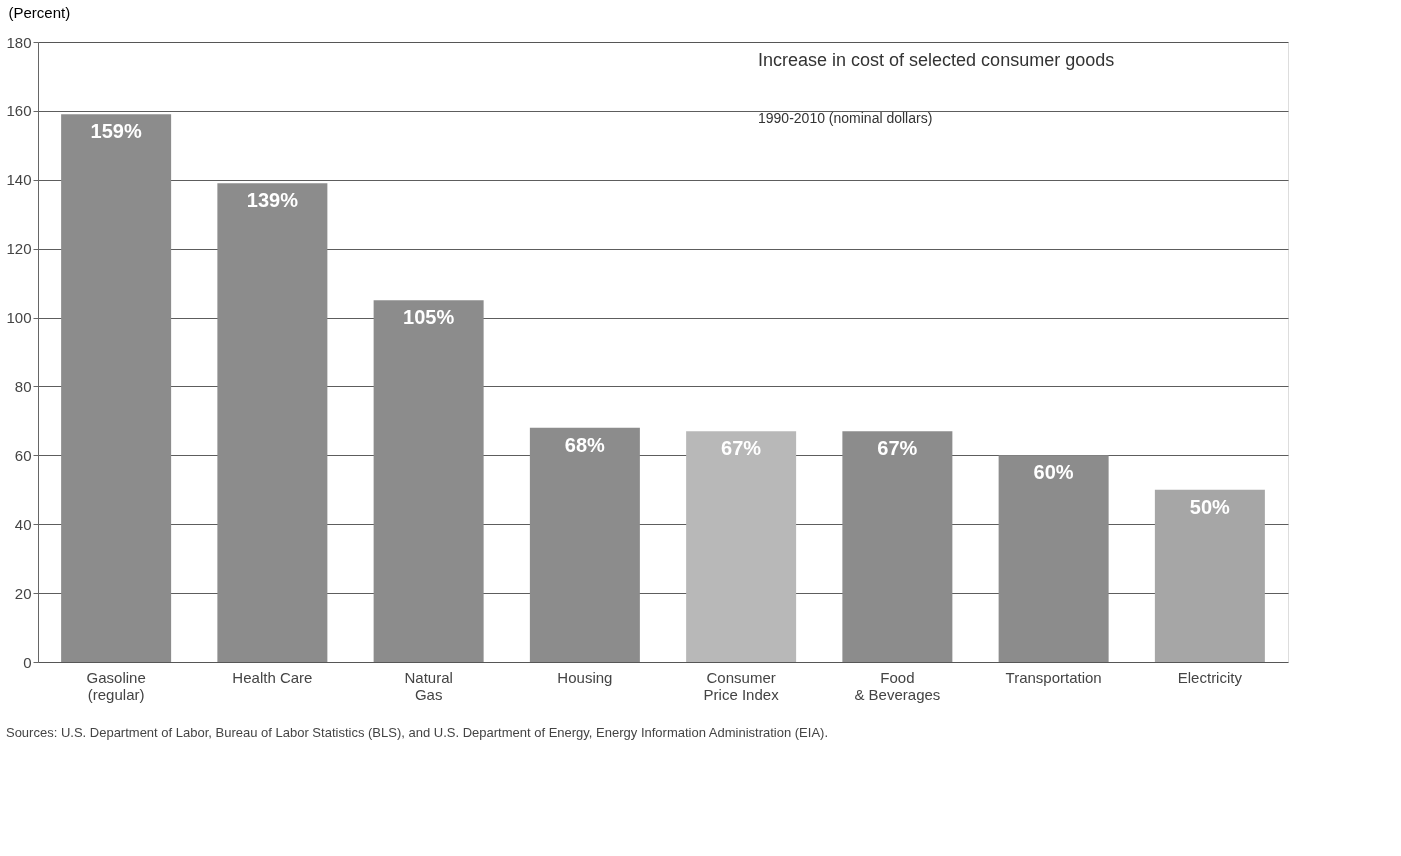 Image resolution: width=1401 pixels, height=856 pixels. I want to click on x-tick-label: Food & Beverages, so click(897, 685).